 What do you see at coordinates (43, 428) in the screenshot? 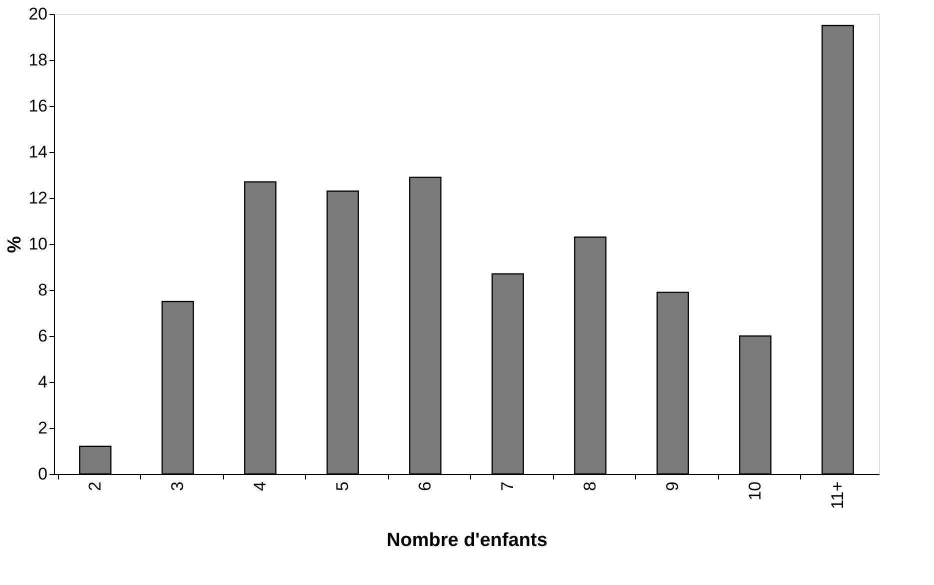
I see `y-tick-label: 2` at bounding box center [43, 428].